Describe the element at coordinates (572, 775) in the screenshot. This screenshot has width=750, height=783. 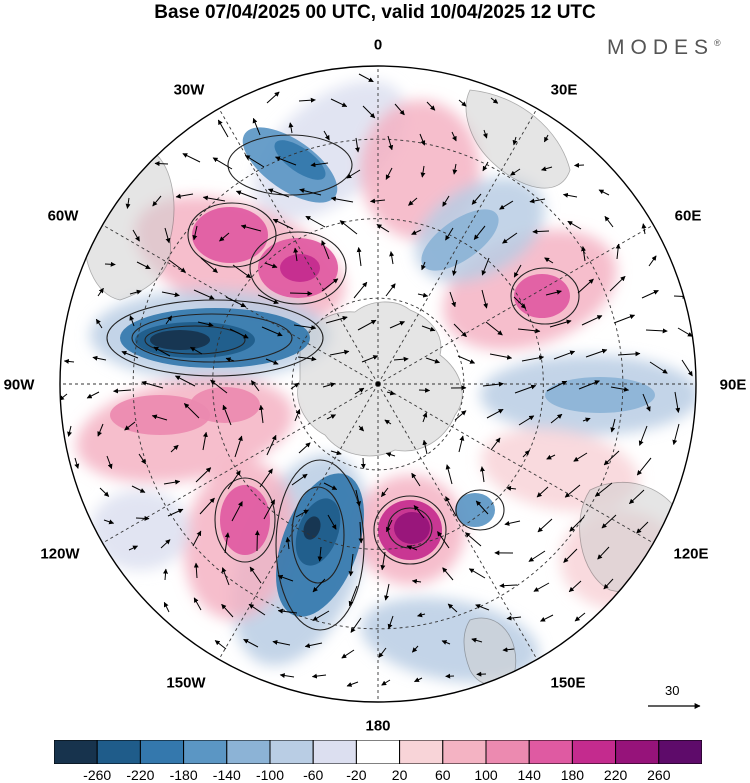
I see `colorbar-tick-label: 180` at that location.